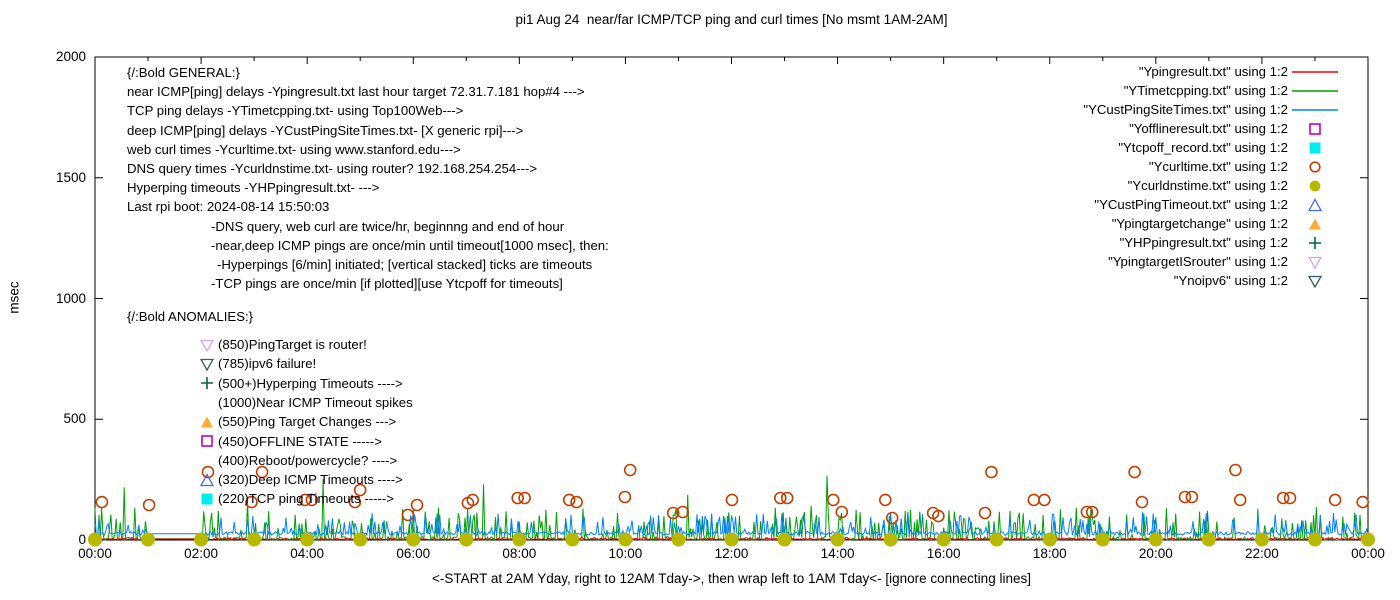  What do you see at coordinates (731, 553) in the screenshot?
I see `x-tick-label: 12:00` at bounding box center [731, 553].